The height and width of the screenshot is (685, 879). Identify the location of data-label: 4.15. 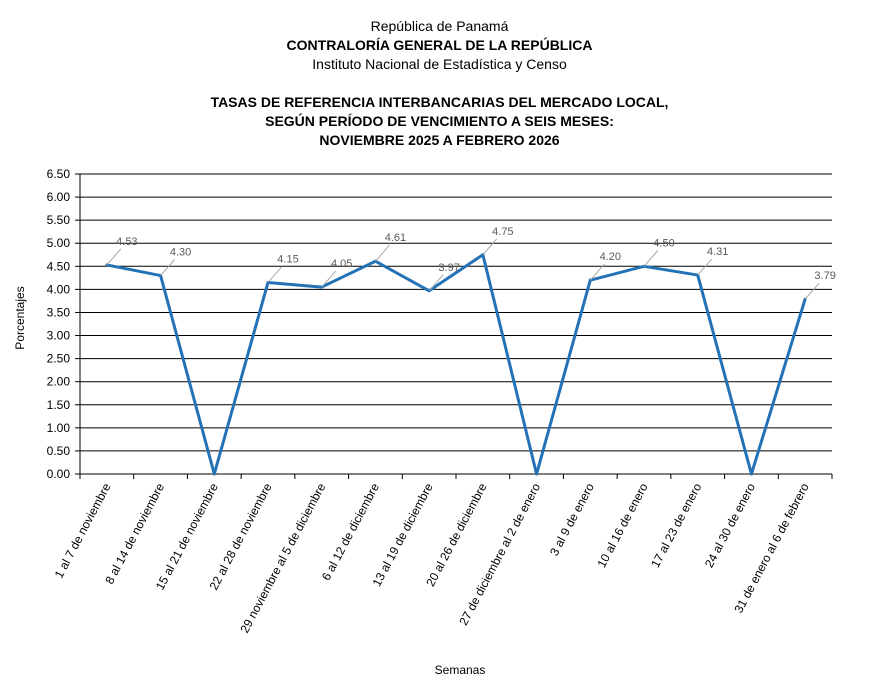
(287, 259).